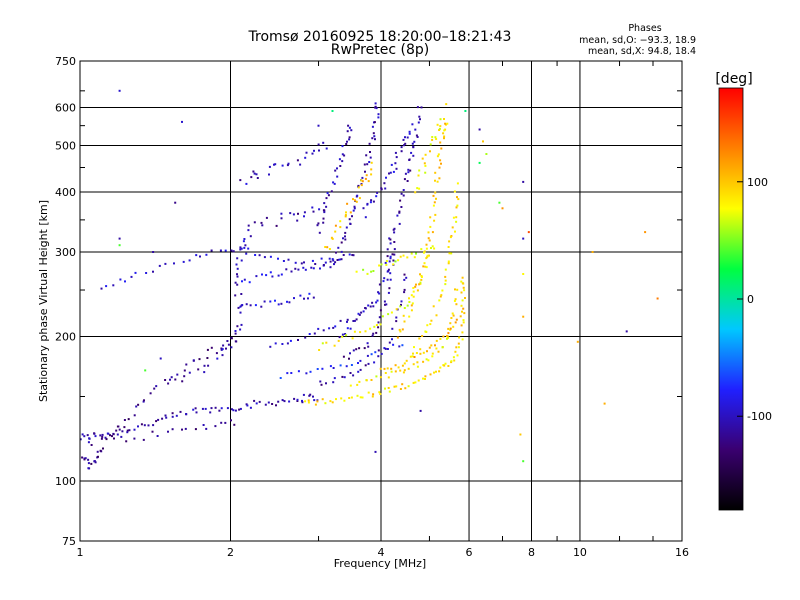 The width and height of the screenshot is (800, 600). I want to click on legend-title: Phases, so click(644, 28).